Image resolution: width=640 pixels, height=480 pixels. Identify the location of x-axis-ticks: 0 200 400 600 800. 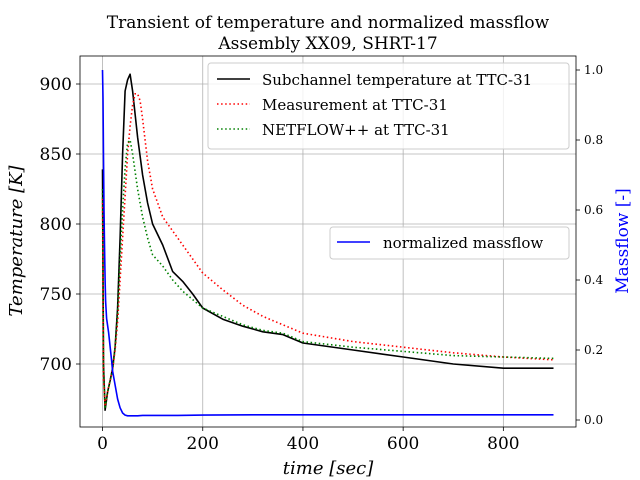
(308, 440).